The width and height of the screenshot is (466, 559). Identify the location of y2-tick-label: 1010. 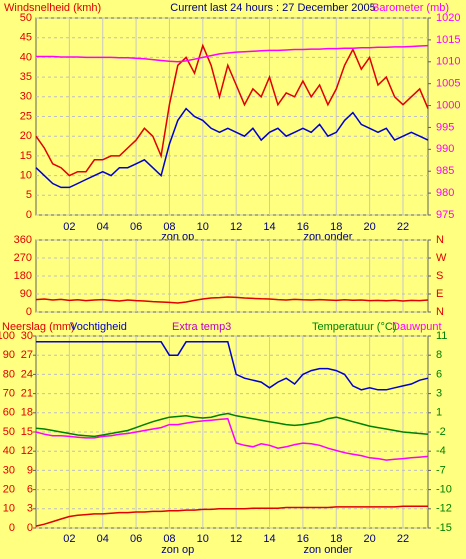
(448, 62).